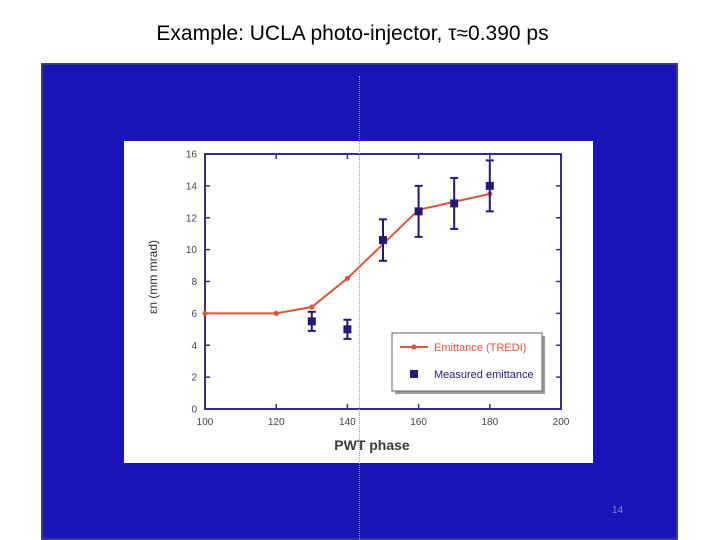 This screenshot has width=720, height=540. I want to click on legend-line-marker, so click(414, 347).